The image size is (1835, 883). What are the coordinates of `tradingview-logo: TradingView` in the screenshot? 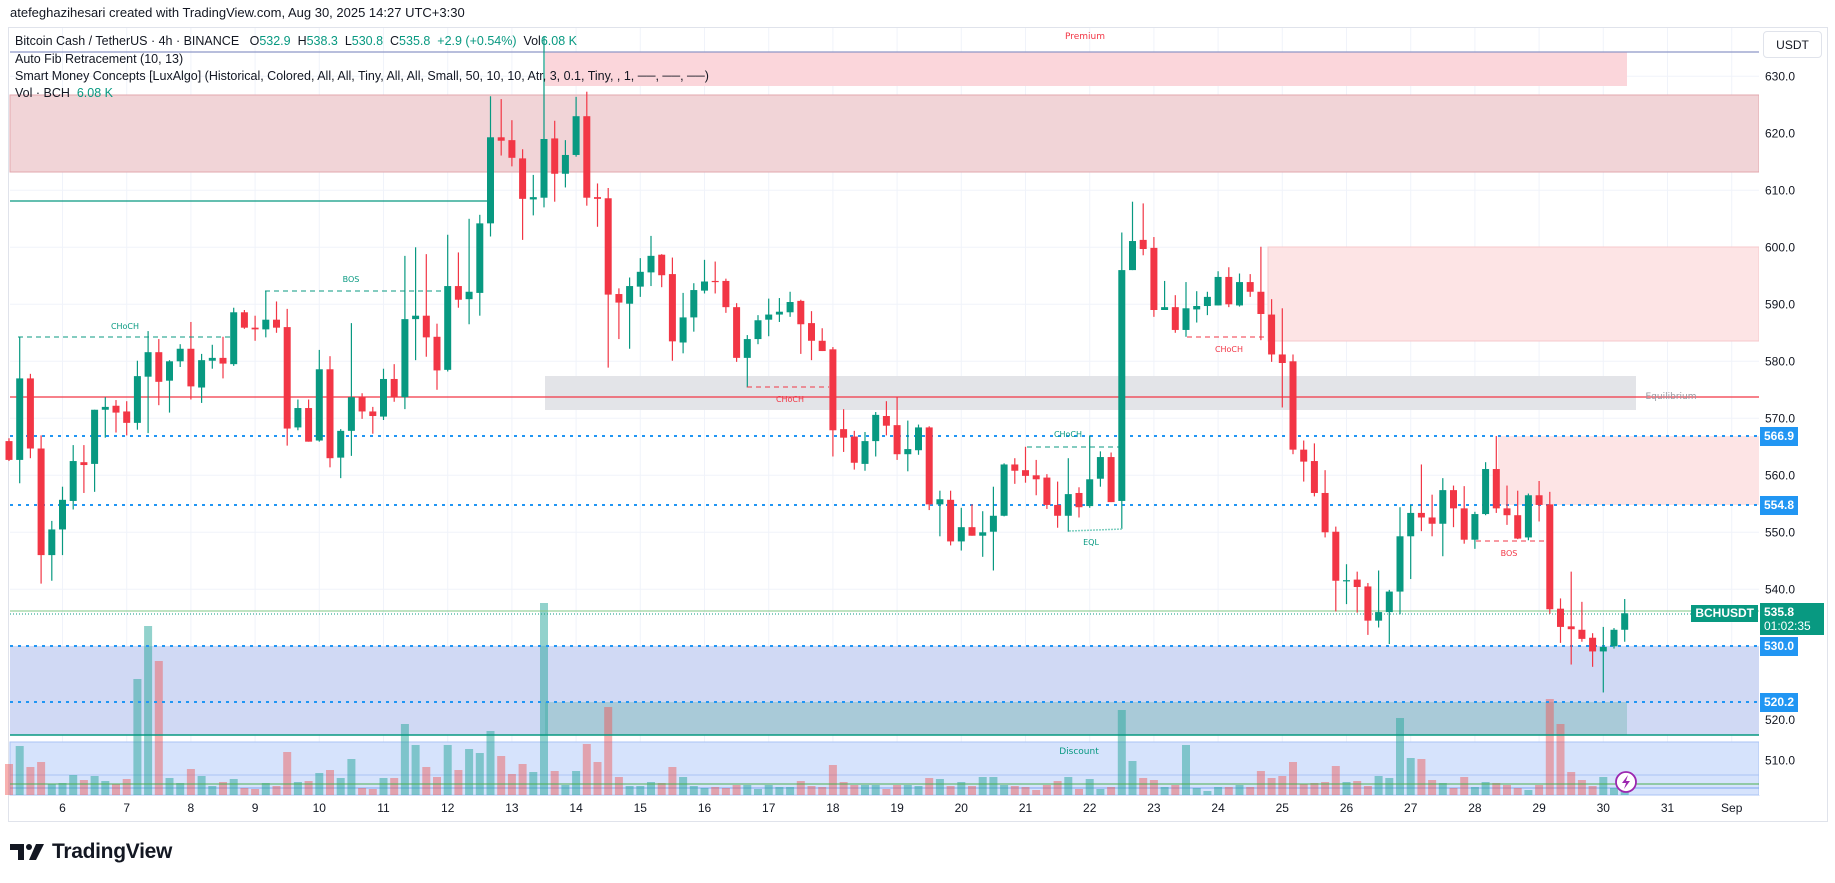 It's located at (91, 852).